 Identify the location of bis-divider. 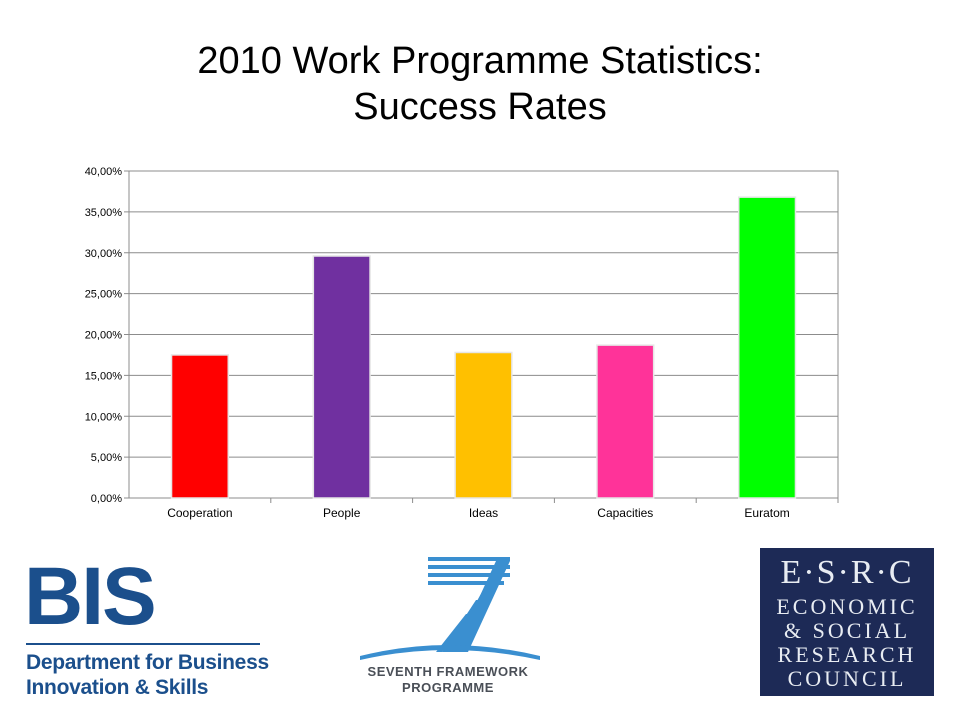
(143, 644).